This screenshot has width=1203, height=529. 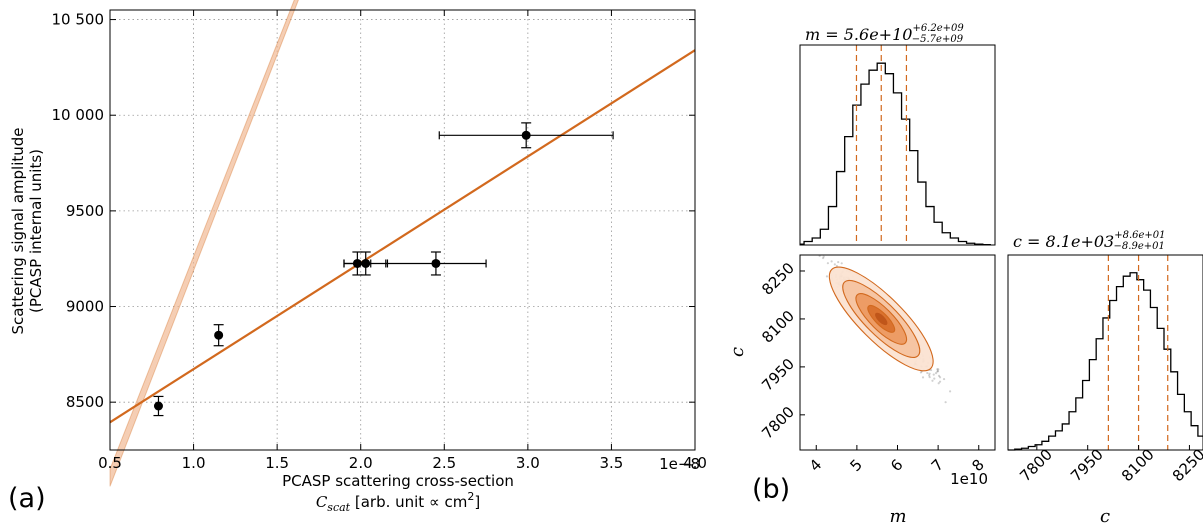 I want to click on joint-content, so click(x=885, y=326).